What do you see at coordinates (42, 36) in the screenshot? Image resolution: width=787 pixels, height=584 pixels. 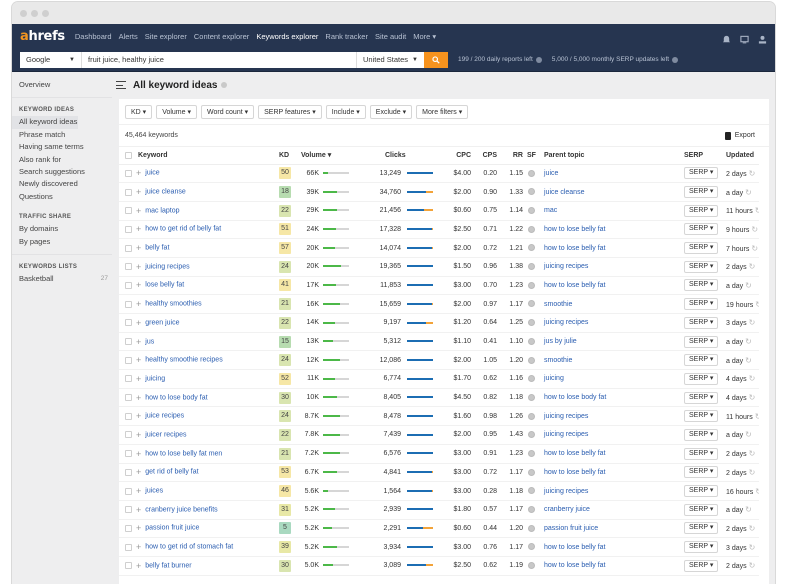 I see `ahrefs-logo: ahrefs` at bounding box center [42, 36].